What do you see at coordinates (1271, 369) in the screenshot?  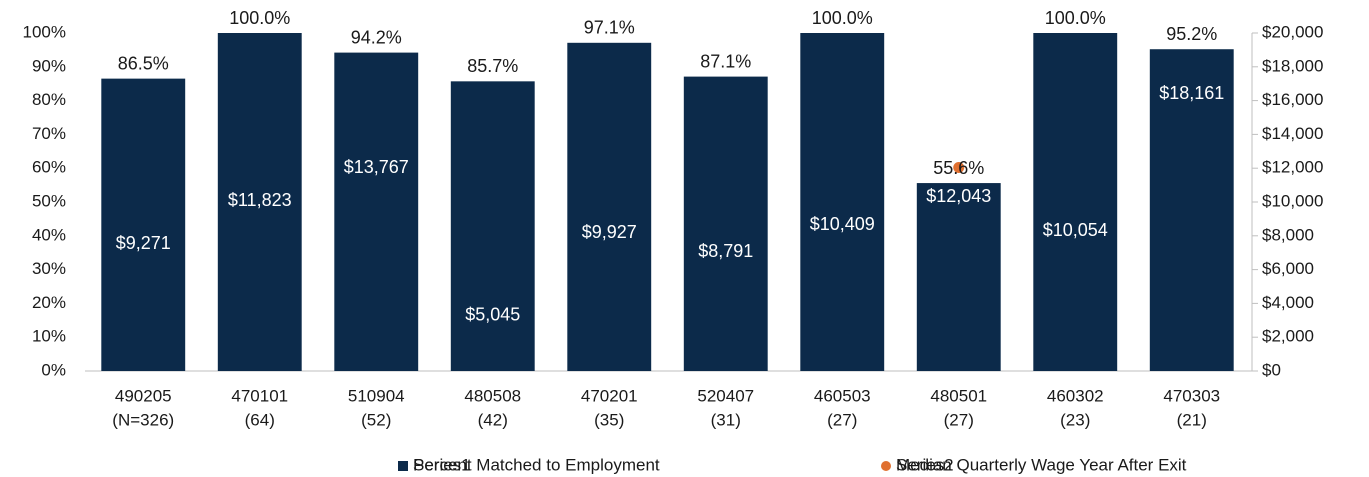 I see `y2-tick-label: $0` at bounding box center [1271, 369].